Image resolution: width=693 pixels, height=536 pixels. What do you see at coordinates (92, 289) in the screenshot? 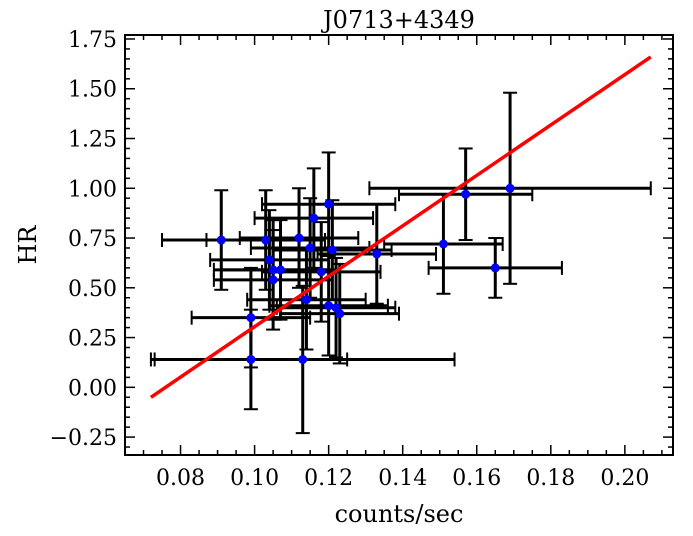
I see `y-tick-label: 0.50` at bounding box center [92, 289].